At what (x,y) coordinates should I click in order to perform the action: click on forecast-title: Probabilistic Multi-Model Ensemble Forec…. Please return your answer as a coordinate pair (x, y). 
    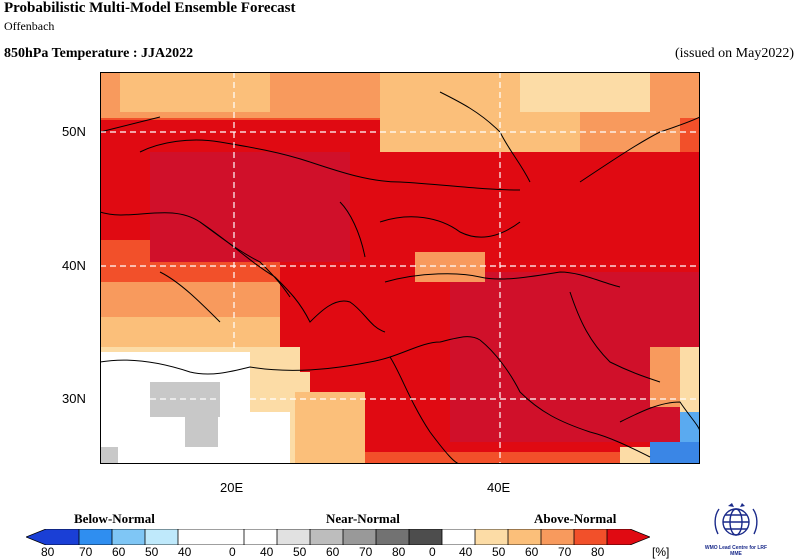
    Looking at the image, I should click on (150, 8).